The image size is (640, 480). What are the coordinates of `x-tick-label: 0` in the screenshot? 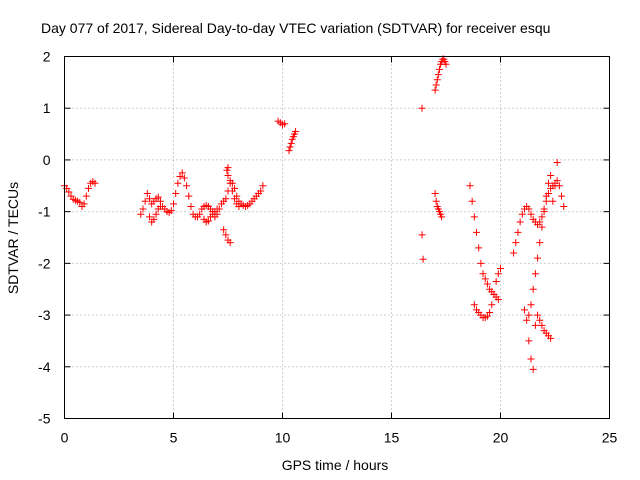 It's located at (65, 438).